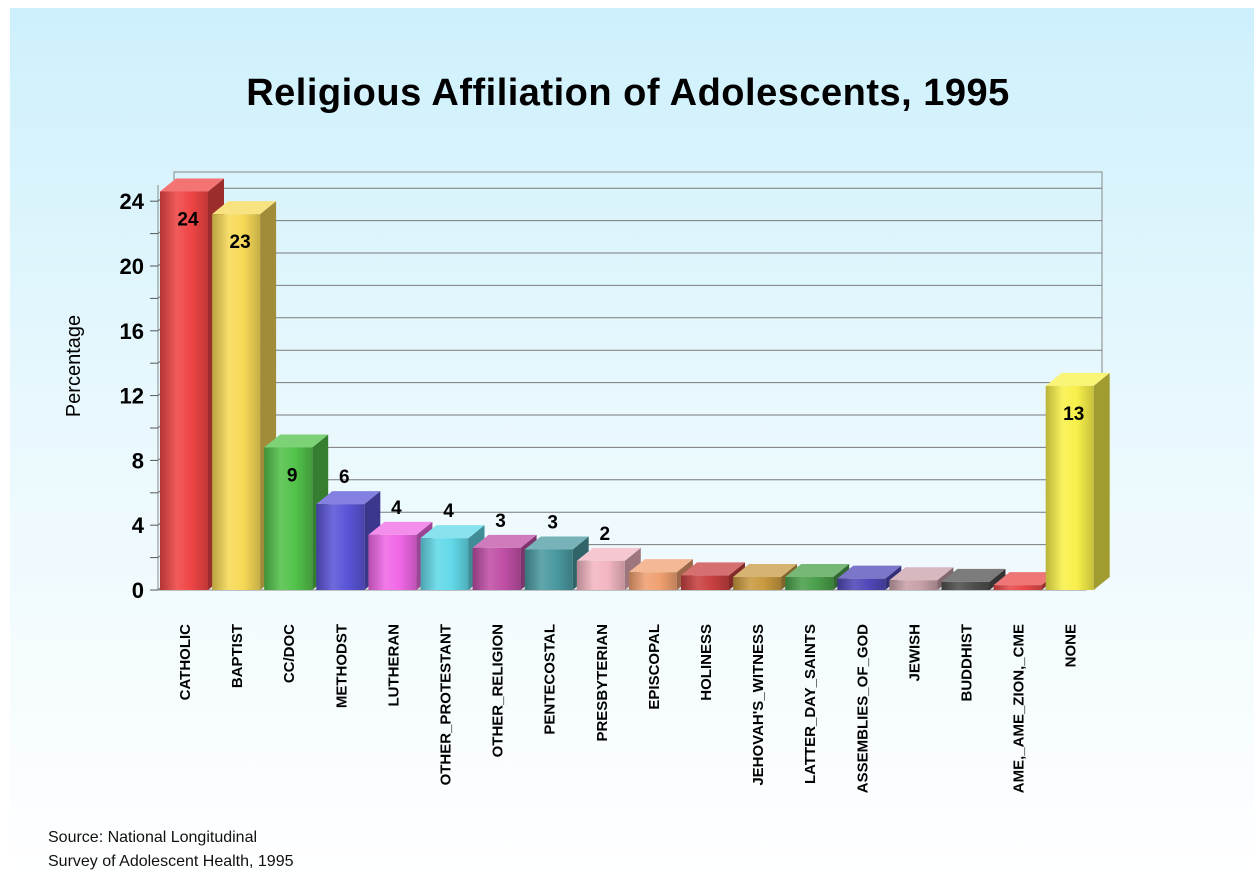 Image resolution: width=1256 pixels, height=882 pixels. What do you see at coordinates (654, 667) in the screenshot?
I see `x-tick-label: EPISCOPAL` at bounding box center [654, 667].